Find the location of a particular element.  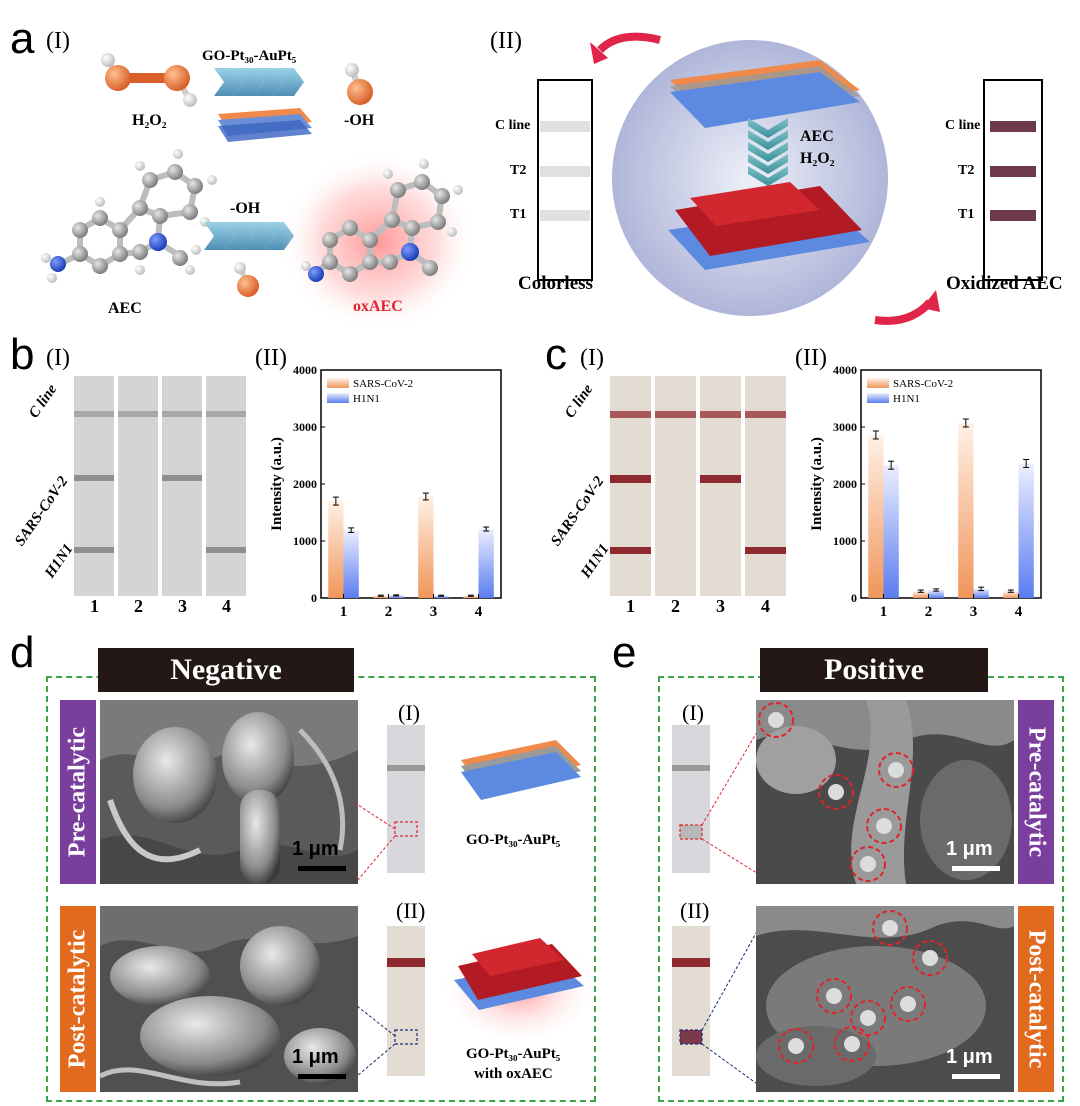

strip-oxidized-t1-band is located at coordinates (1013, 215).